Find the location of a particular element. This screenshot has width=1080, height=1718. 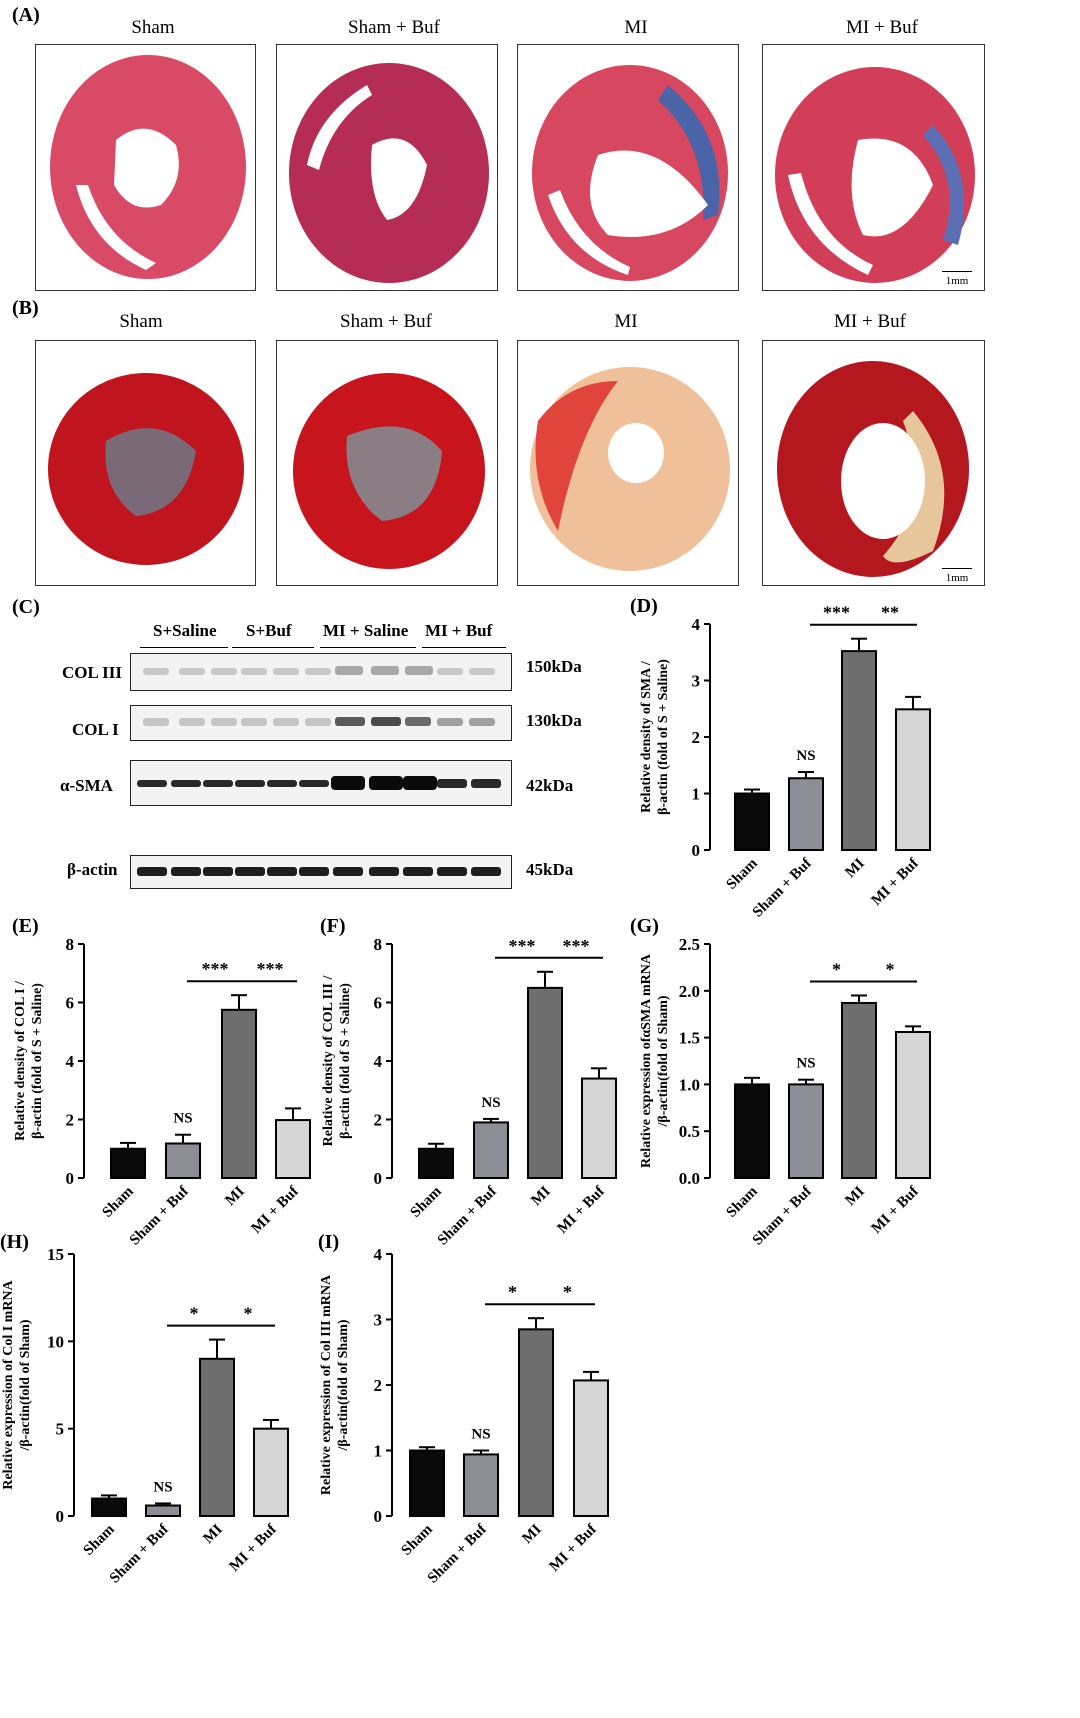

masson-image-sham is located at coordinates (145, 167).